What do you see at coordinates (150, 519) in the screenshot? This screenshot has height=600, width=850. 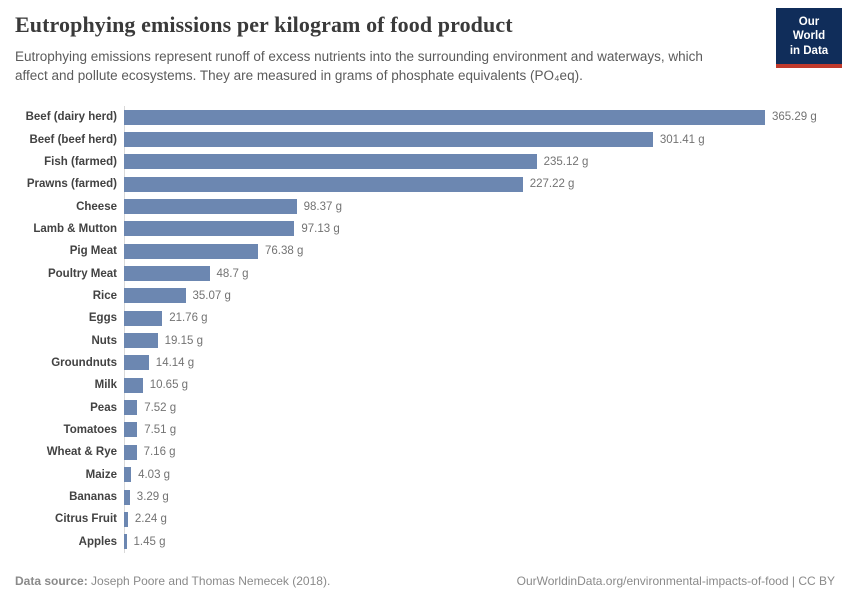 I see `value-label: 2.24 g` at bounding box center [150, 519].